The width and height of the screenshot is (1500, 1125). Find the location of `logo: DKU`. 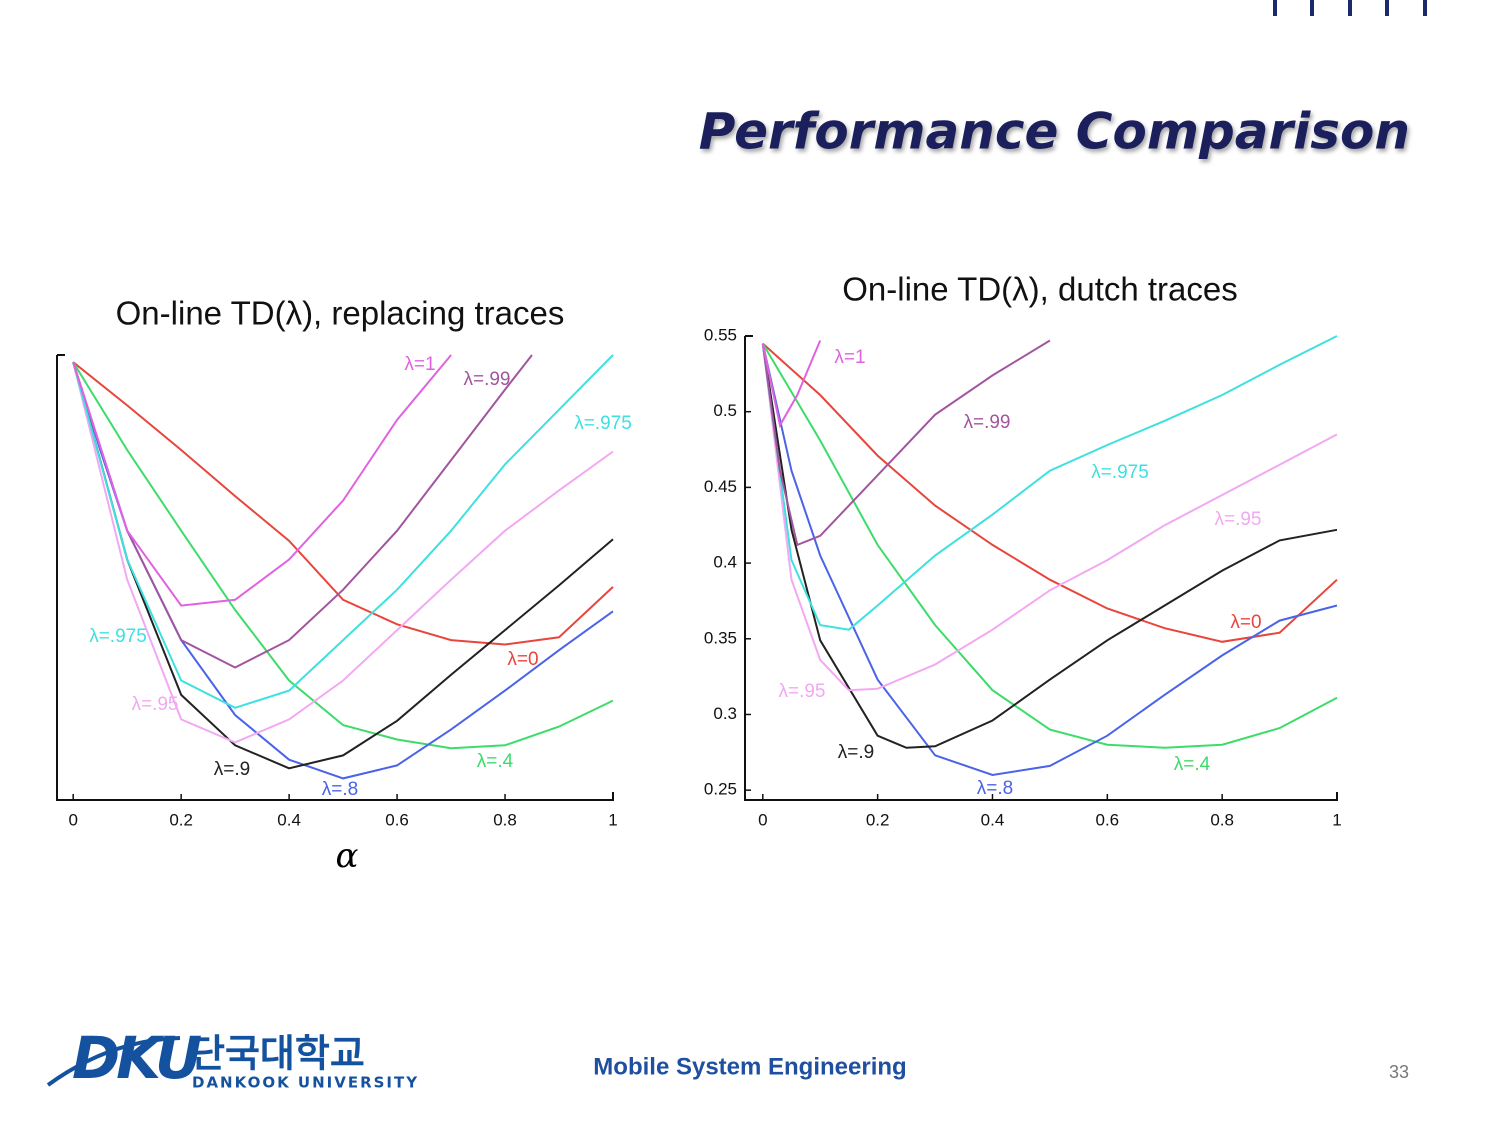

logo: DKU is located at coordinates (136, 1058).